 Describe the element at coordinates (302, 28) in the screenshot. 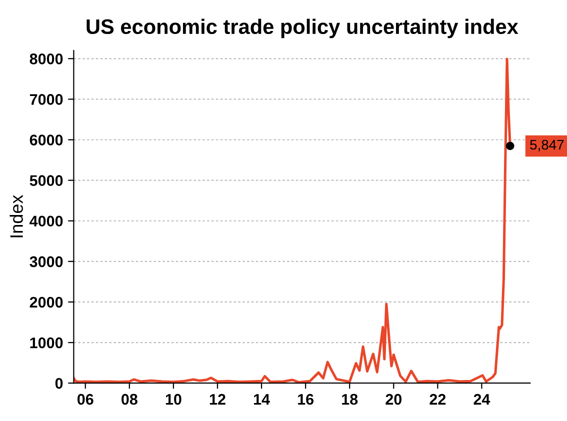

I see `chart-title: US economic trade policy uncertainty index` at that location.